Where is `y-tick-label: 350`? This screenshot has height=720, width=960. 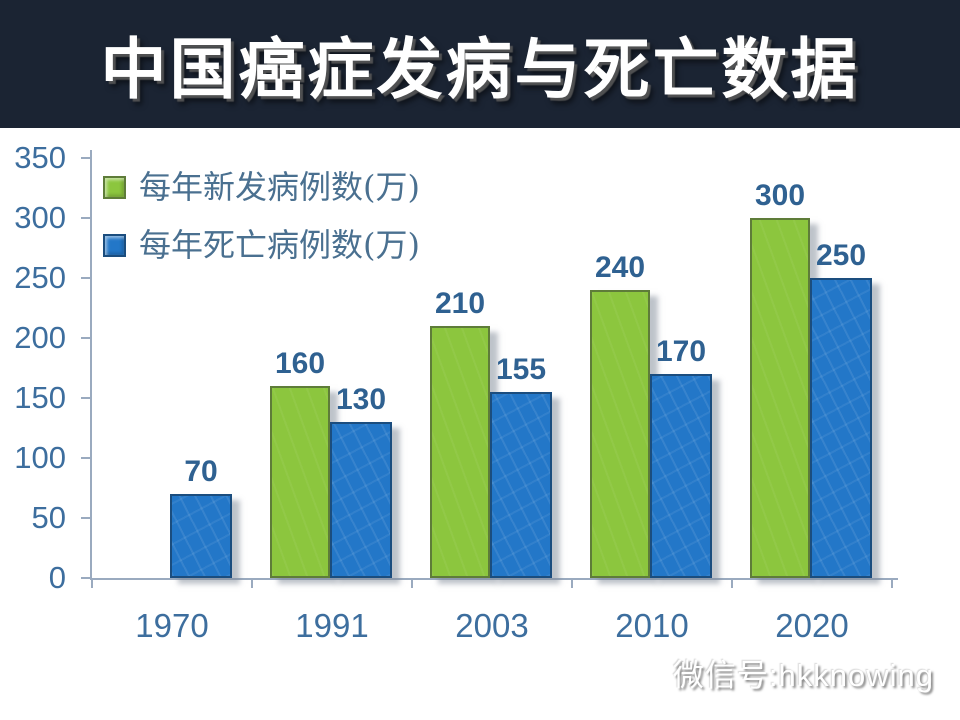
y-tick-label: 350 is located at coordinates (40, 157).